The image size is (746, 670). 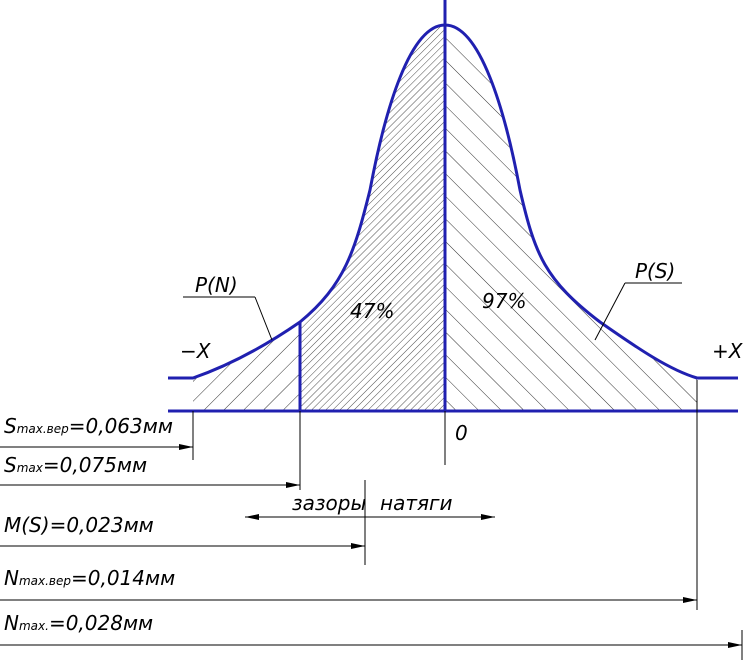 I want to click on dimension-label: M(S)=0,023мм, so click(x=79, y=525).